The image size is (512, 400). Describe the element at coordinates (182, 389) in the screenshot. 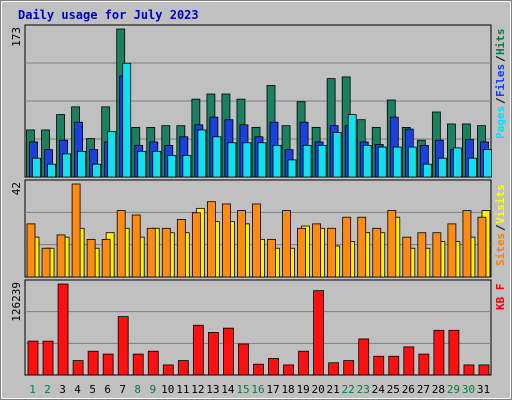

I see `day-label: 11` at that location.